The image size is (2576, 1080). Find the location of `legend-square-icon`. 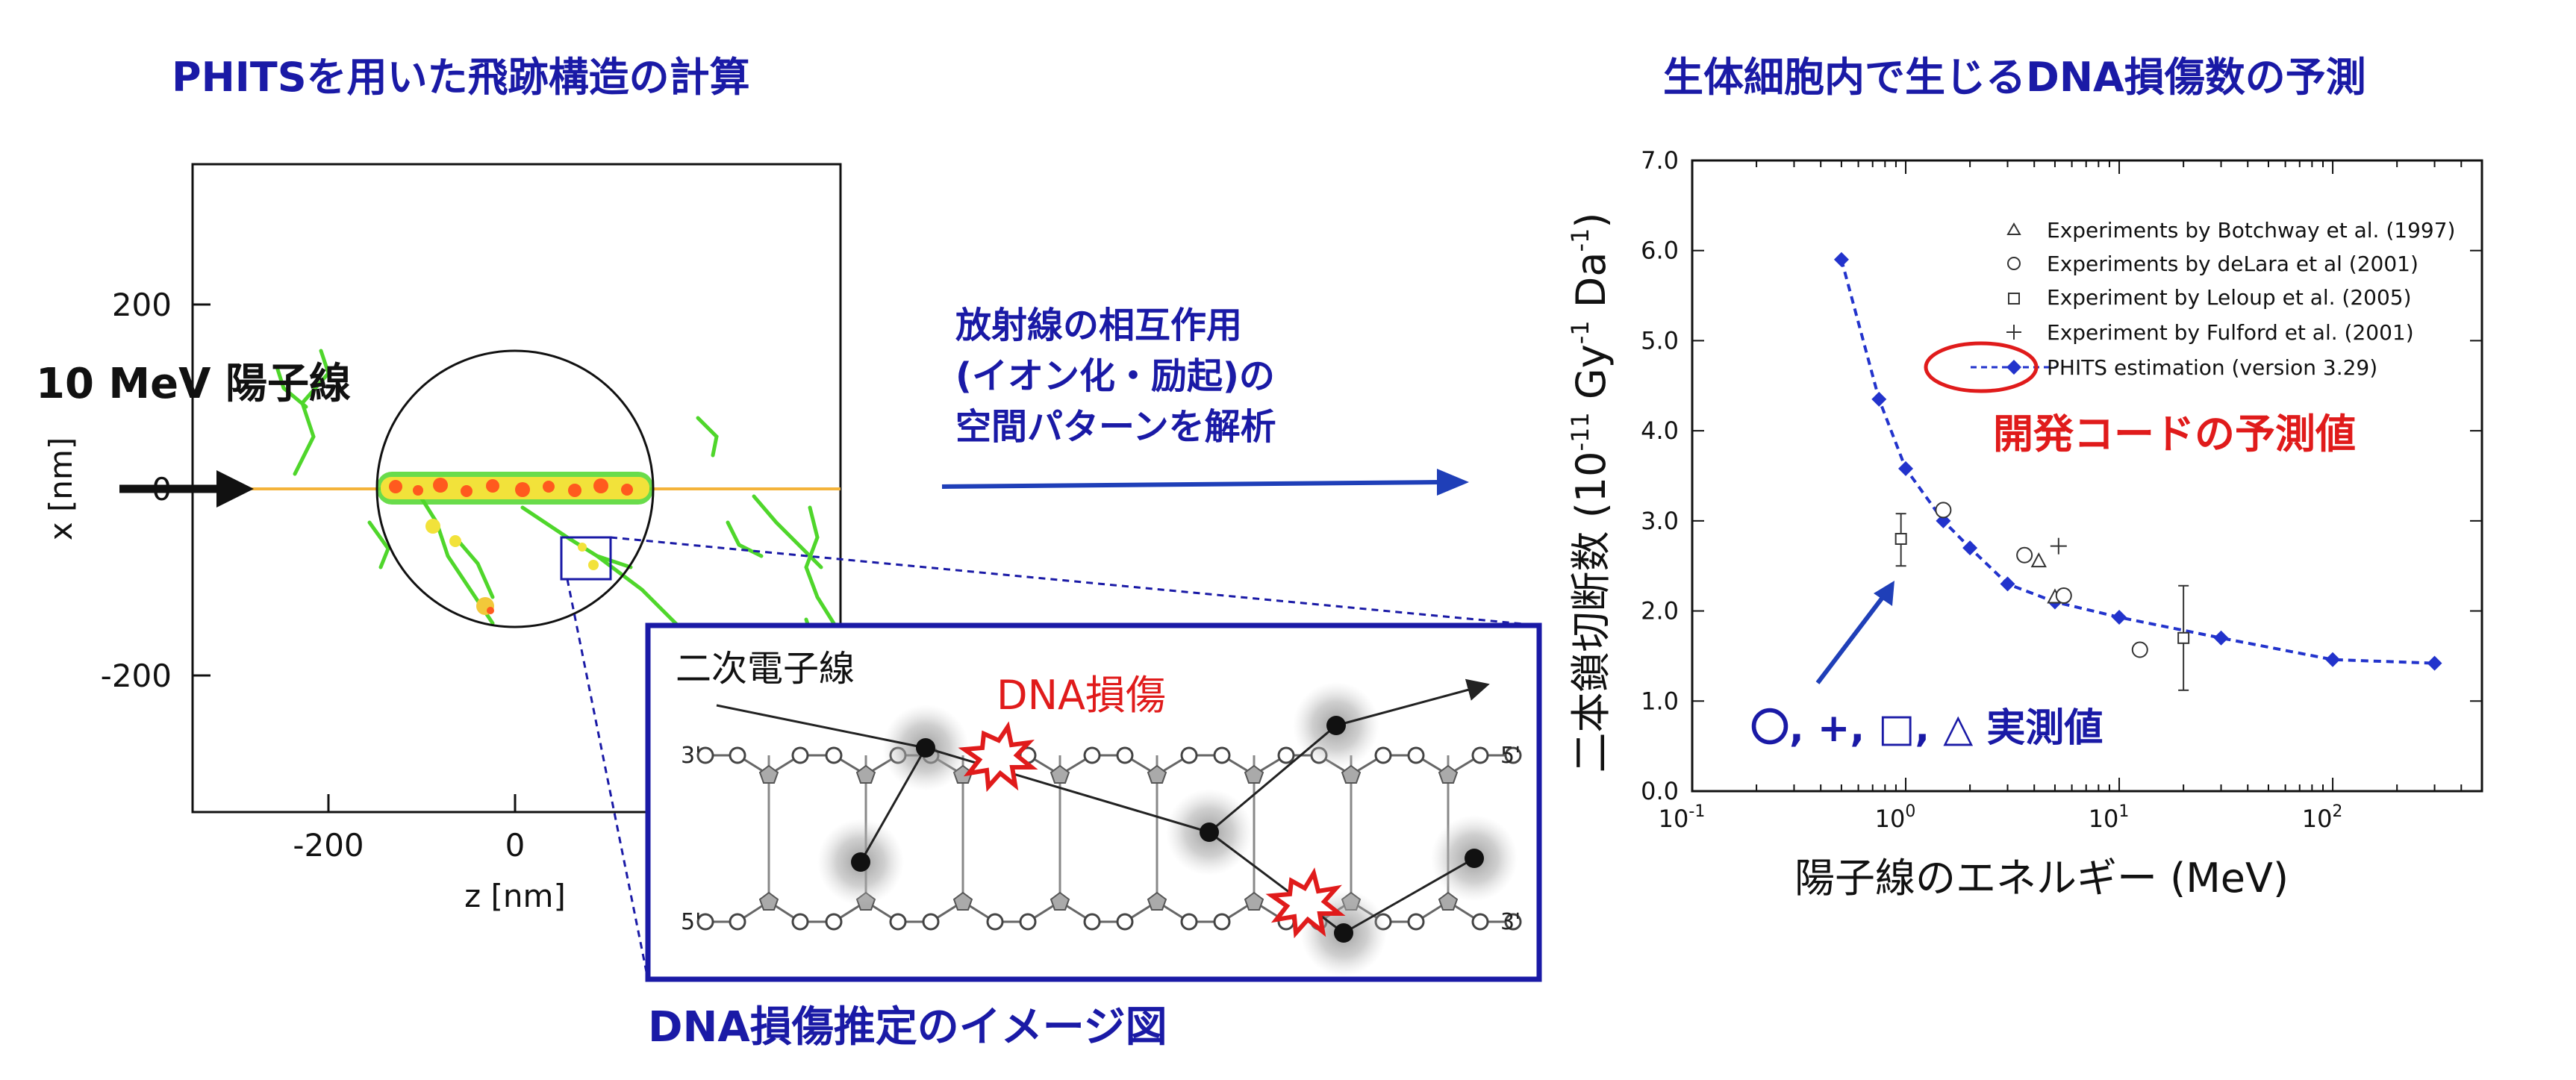

legend-square-icon is located at coordinates (2014, 299).